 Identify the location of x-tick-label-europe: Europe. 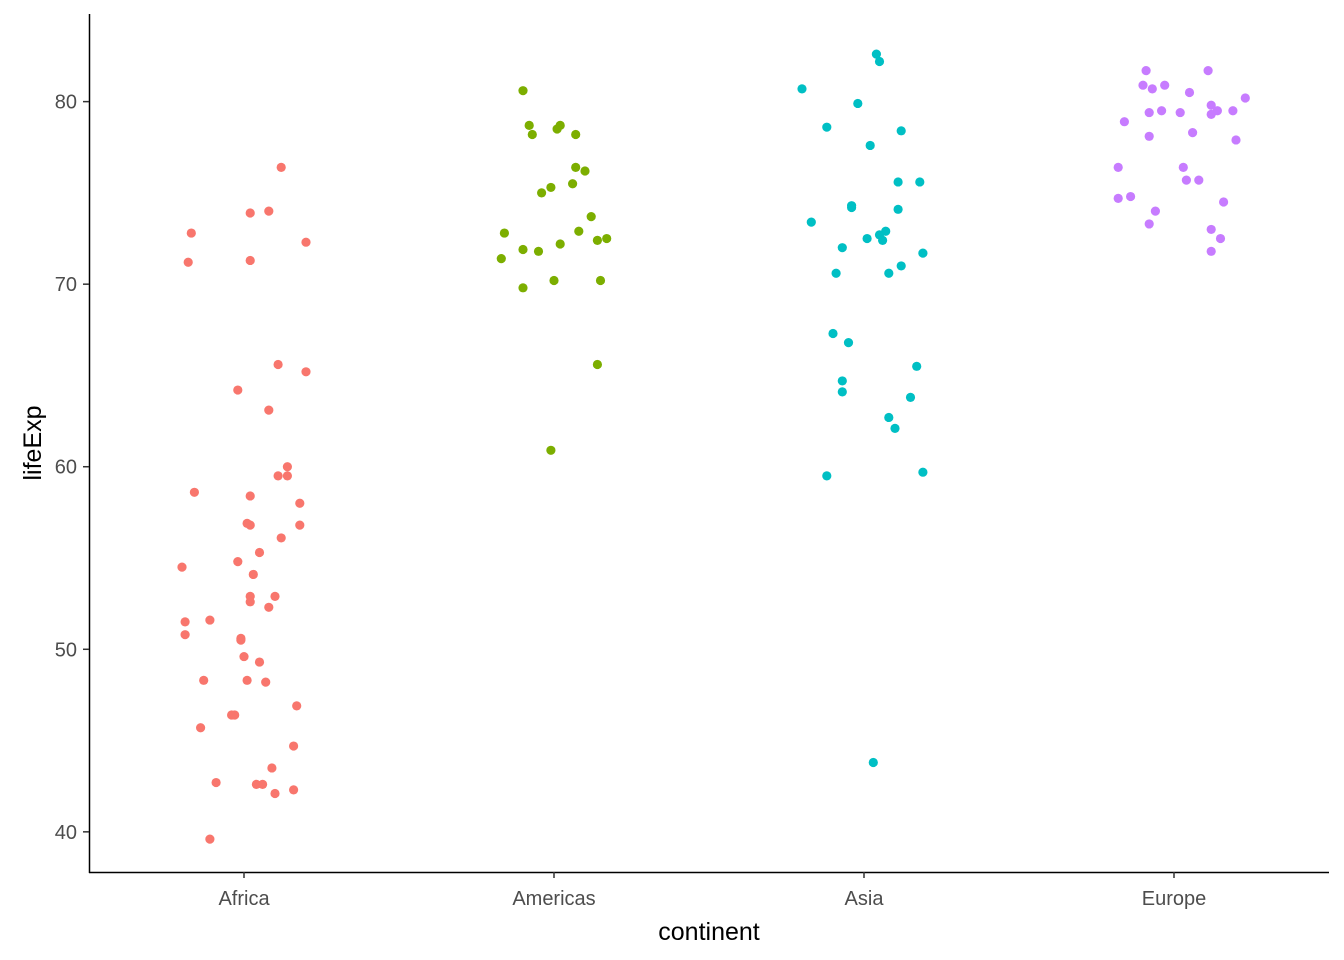
(1174, 899).